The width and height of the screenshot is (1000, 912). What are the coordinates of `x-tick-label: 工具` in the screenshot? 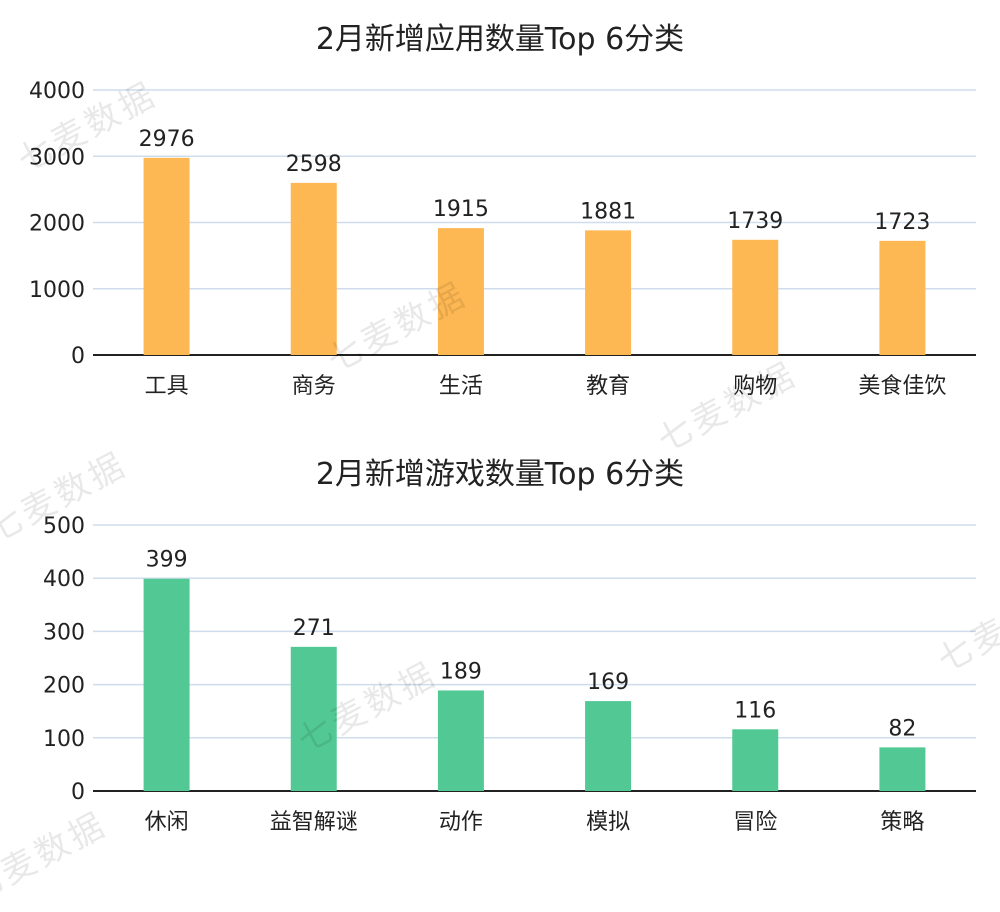 It's located at (167, 386).